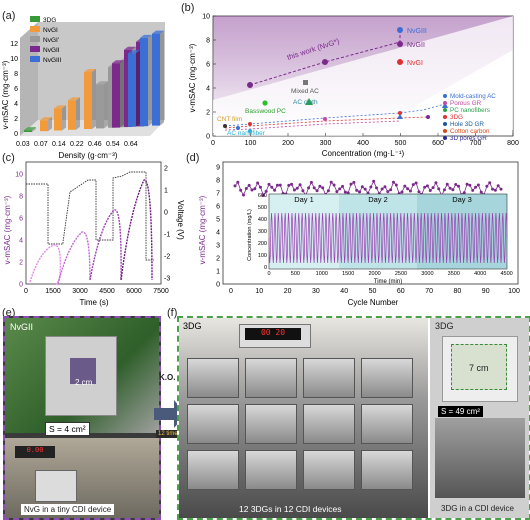 The width and height of the screenshot is (530, 520). I want to click on glove-device, so click(81, 376).